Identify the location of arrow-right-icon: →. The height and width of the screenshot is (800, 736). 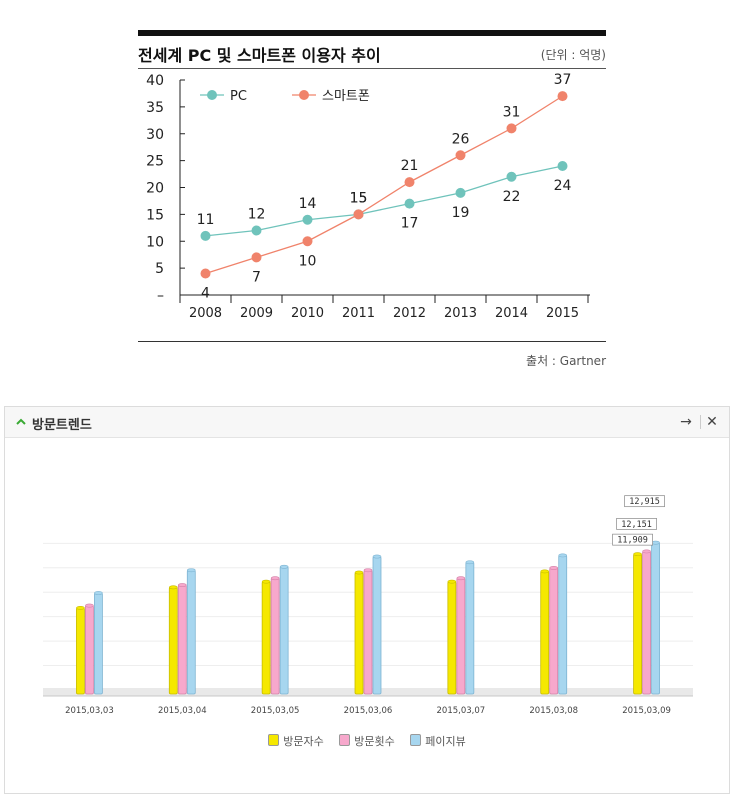
(686, 422).